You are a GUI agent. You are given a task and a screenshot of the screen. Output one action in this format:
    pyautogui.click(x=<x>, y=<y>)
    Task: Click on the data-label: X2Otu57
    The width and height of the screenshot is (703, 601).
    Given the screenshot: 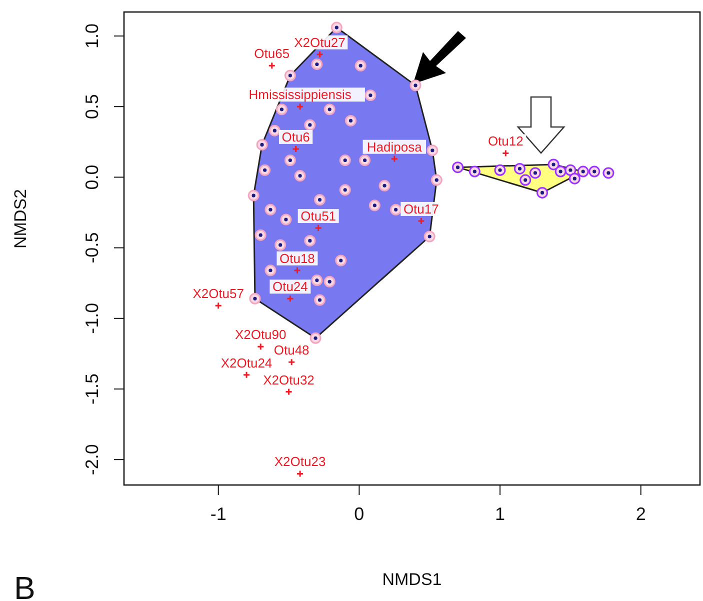 What is the action you would take?
    pyautogui.click(x=218, y=294)
    